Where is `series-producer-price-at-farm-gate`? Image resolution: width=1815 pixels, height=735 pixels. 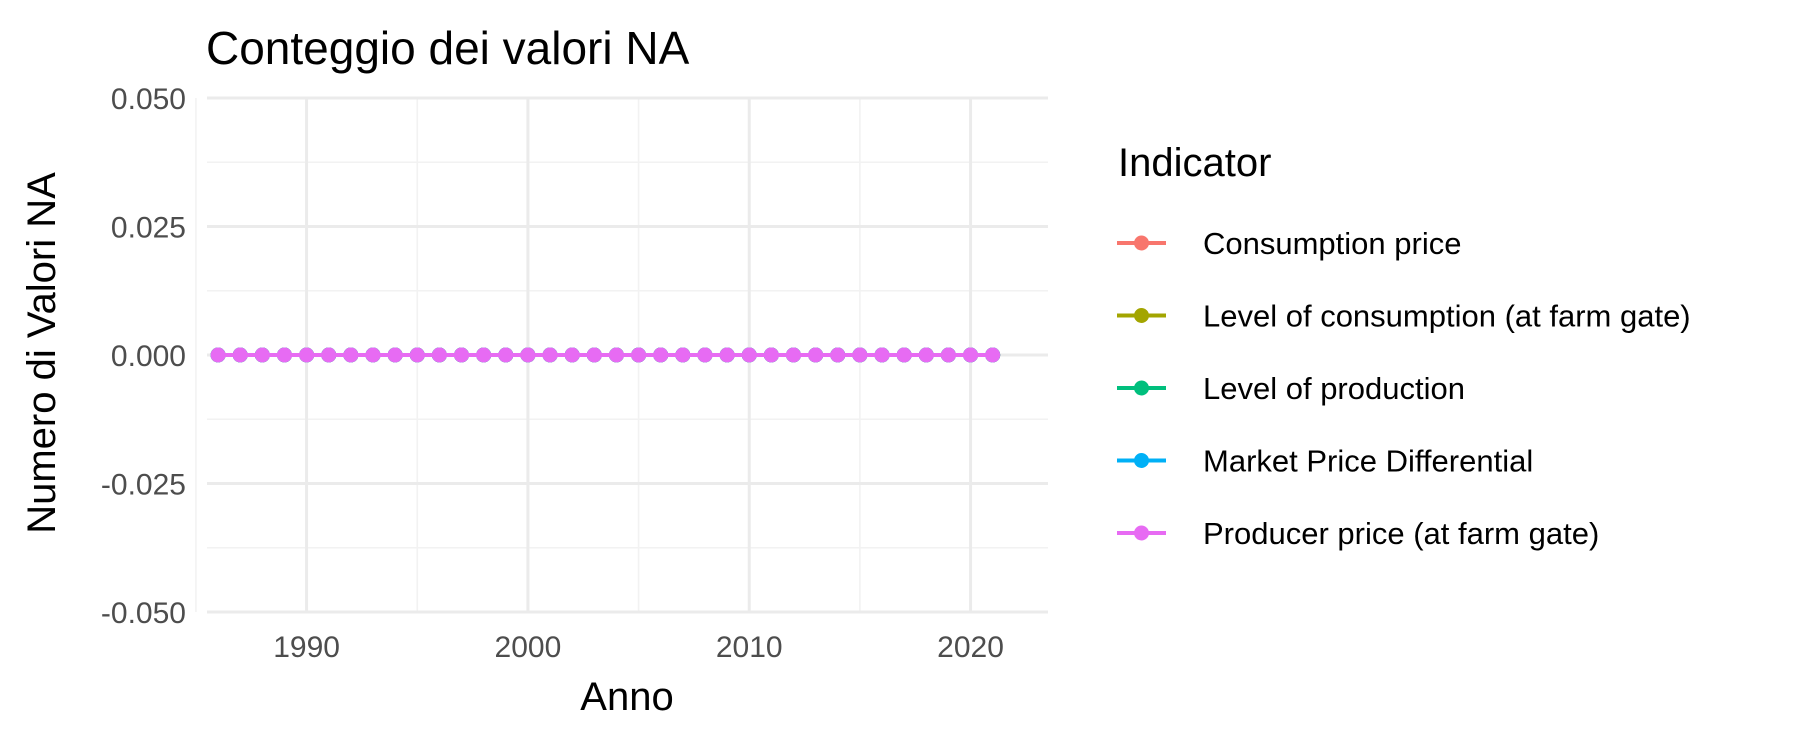 series-producer-price-at-farm-gate is located at coordinates (605, 355).